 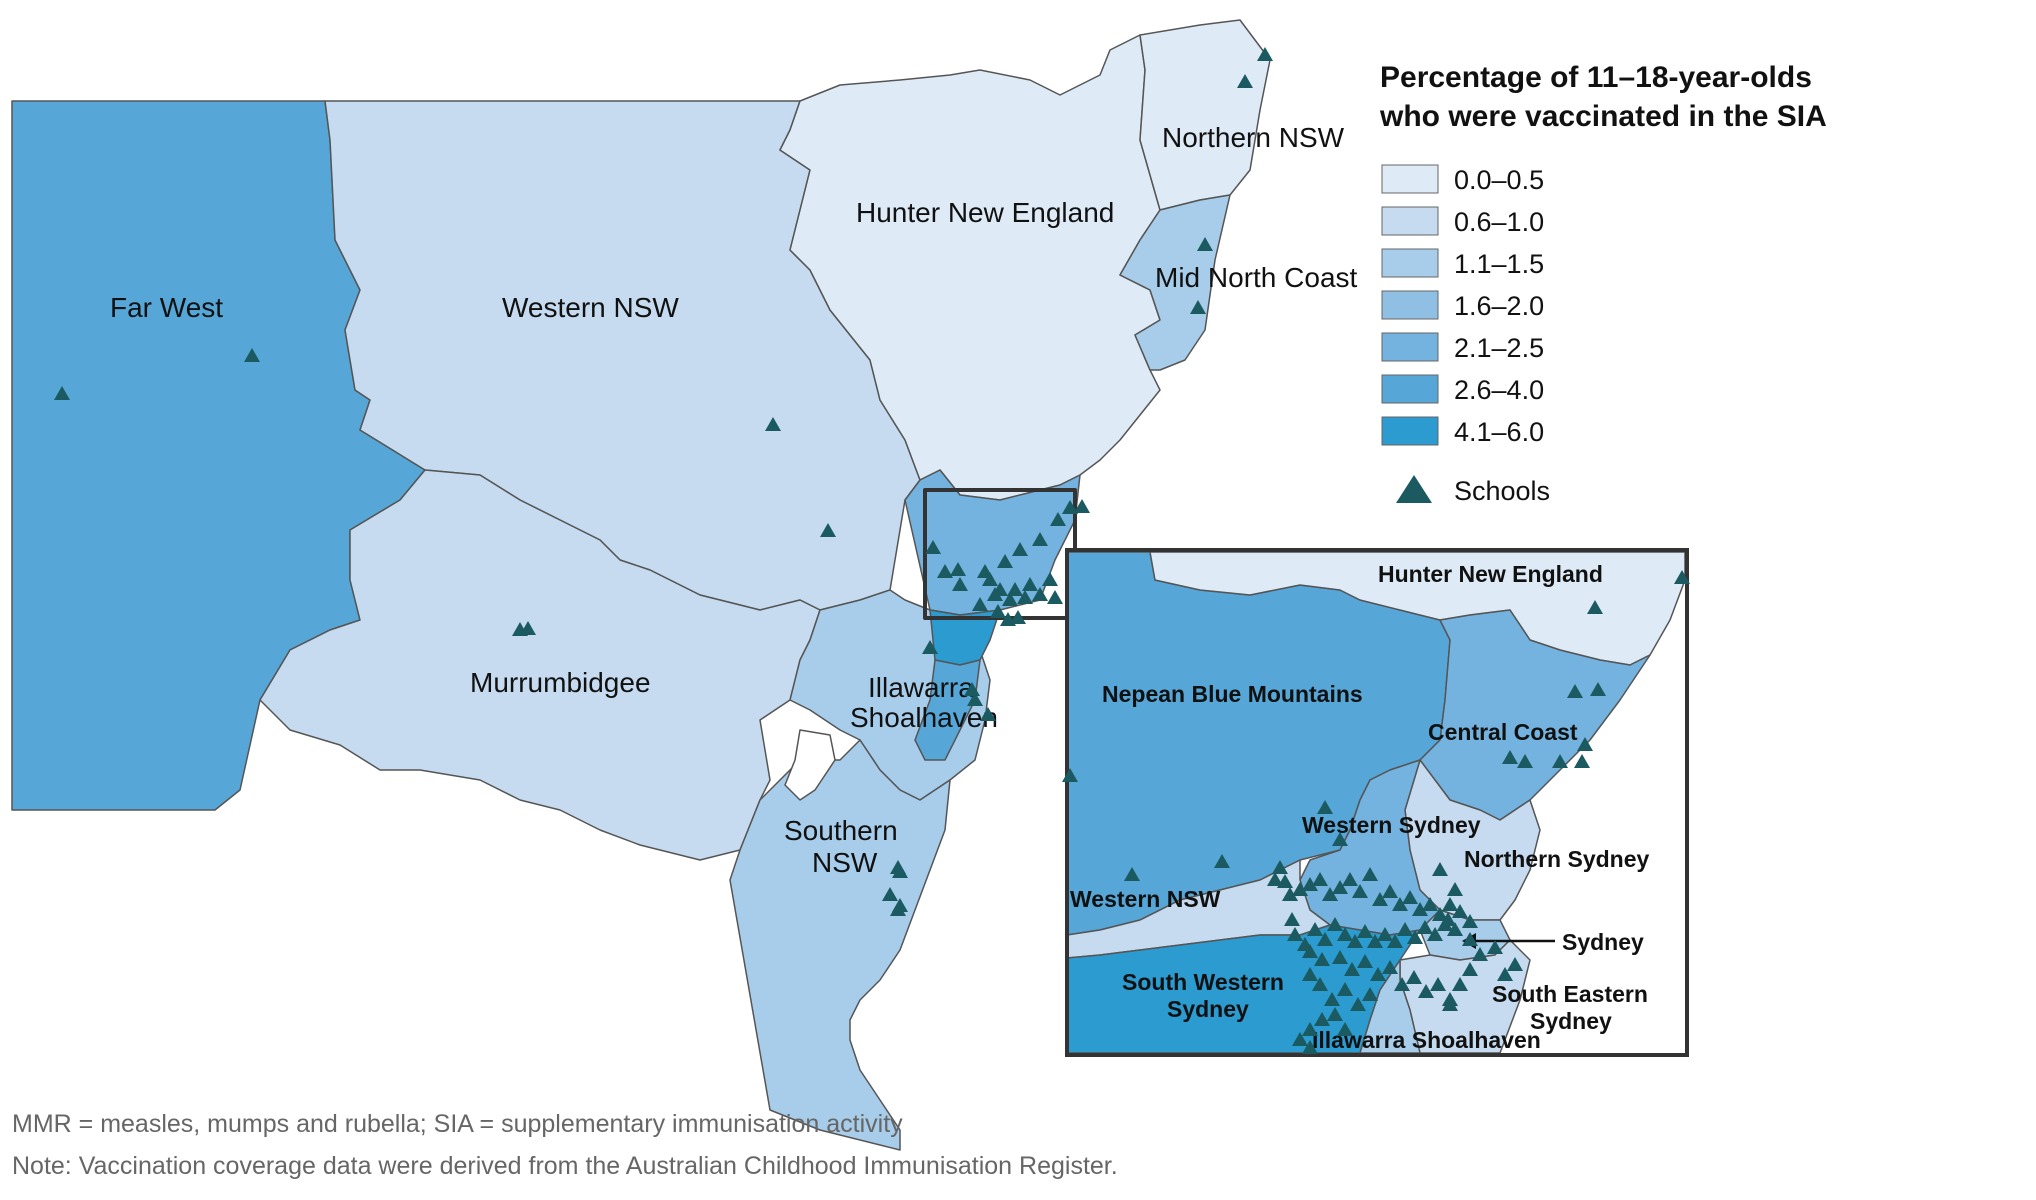 What do you see at coordinates (1499, 390) in the screenshot?
I see `legend-label-5: 2.6–4.0` at bounding box center [1499, 390].